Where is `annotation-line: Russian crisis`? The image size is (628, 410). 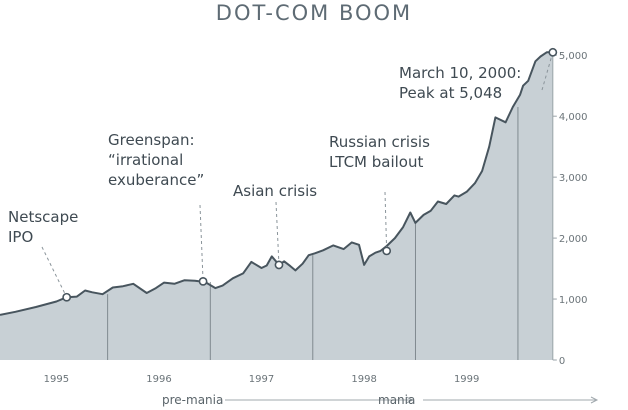 annotation-line: Russian crisis is located at coordinates (379, 142).